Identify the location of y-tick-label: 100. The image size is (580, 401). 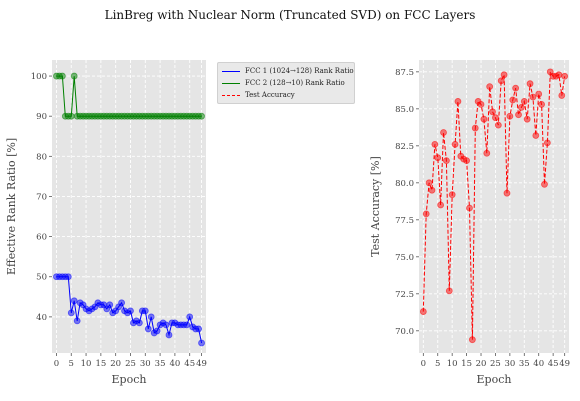
(39, 77).